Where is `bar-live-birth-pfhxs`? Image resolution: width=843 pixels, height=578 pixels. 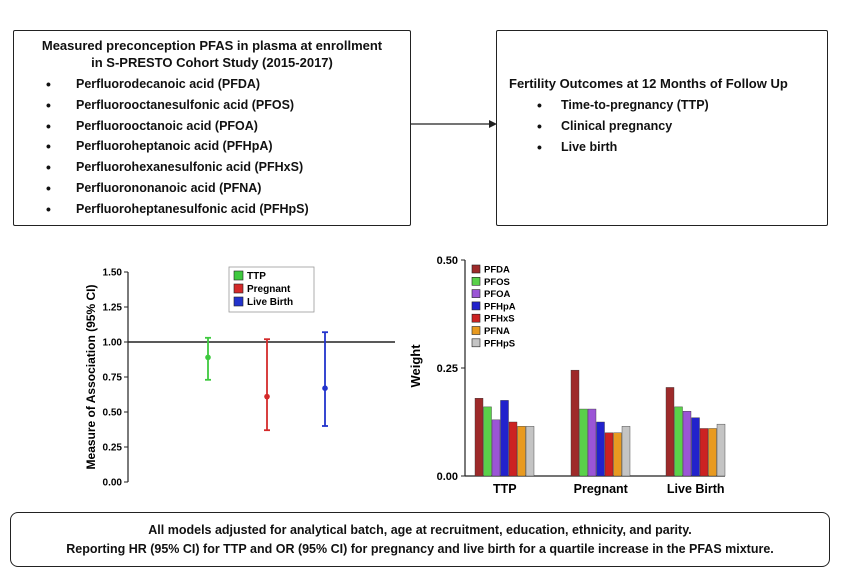
bar-live-birth-pfhxs is located at coordinates (704, 452).